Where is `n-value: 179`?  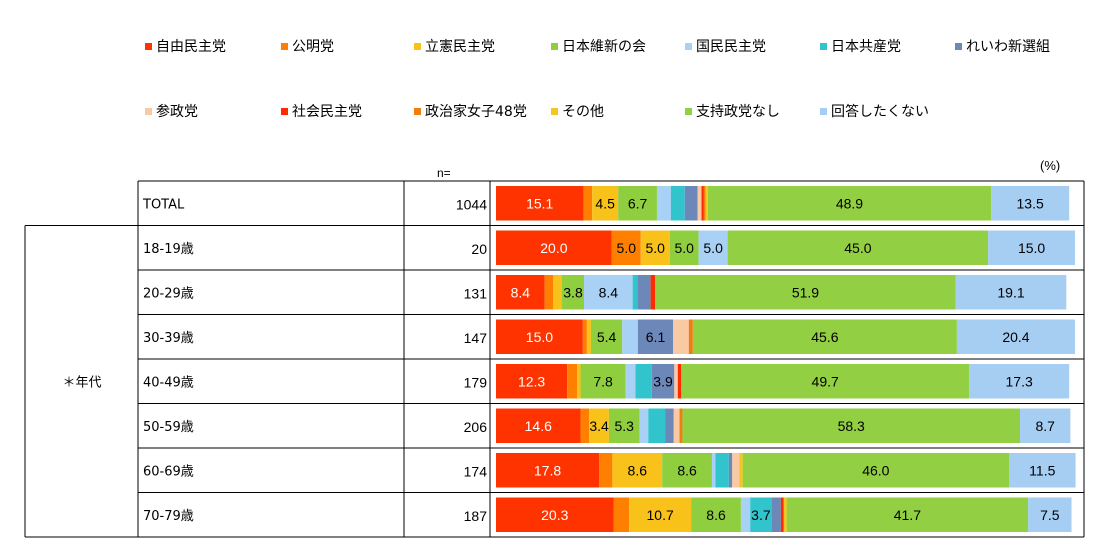
n-value: 179 is located at coordinates (476, 382).